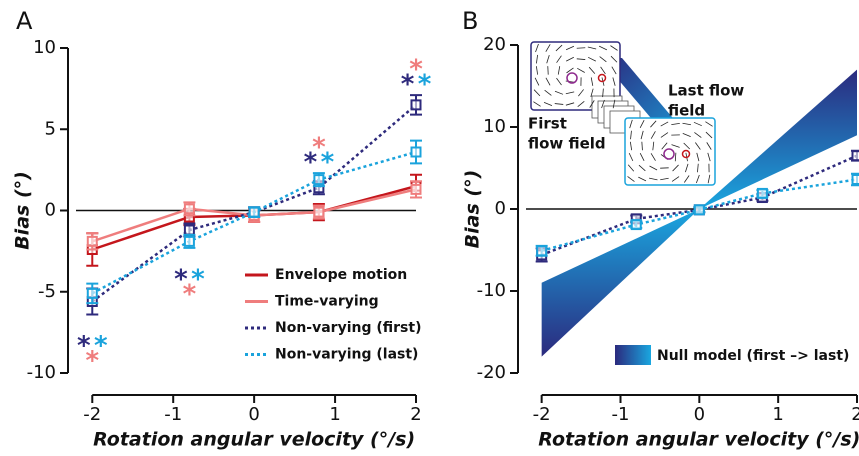 Image resolution: width=859 pixels, height=456 pixels. What do you see at coordinates (686, 111) in the screenshot?
I see `inset-label: field` at bounding box center [686, 111].